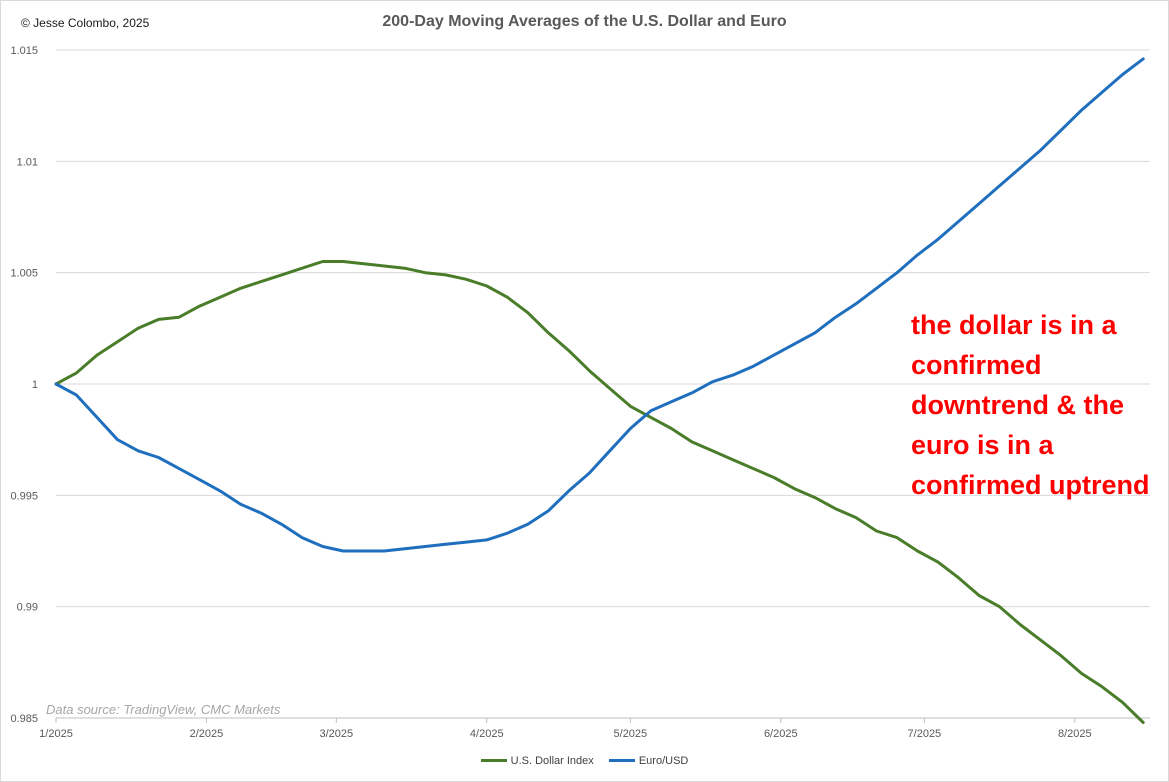 This screenshot has width=1169, height=782. Describe the element at coordinates (24, 51) in the screenshot. I see `y-tick-label: 1.015` at that location.